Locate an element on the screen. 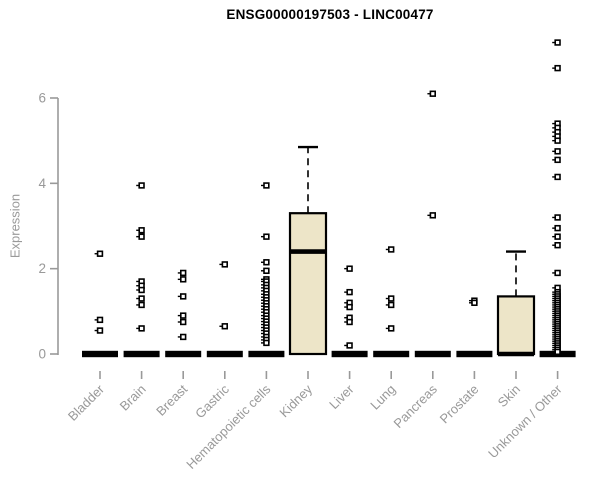 This screenshot has width=600, height=500. box-kidney is located at coordinates (308, 284).